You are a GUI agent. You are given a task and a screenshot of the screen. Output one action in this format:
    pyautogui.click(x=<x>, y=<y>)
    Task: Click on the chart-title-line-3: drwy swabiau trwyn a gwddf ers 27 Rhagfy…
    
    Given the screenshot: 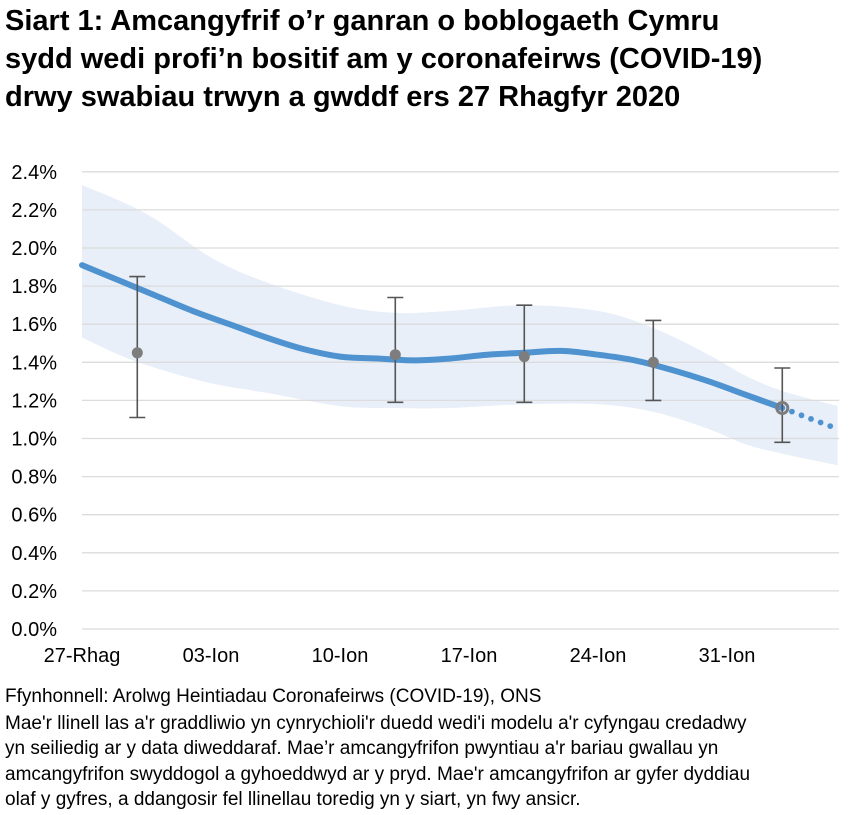 What is the action you would take?
    pyautogui.click(x=343, y=97)
    